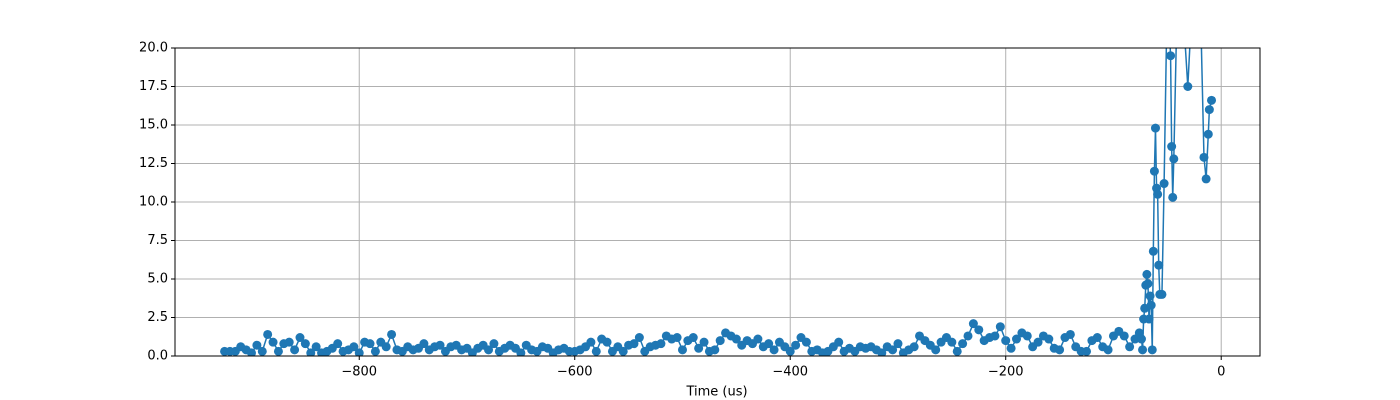 The image size is (1400, 400). What do you see at coordinates (716, 392) in the screenshot?
I see `x-axis-label: Time (us)` at bounding box center [716, 392].